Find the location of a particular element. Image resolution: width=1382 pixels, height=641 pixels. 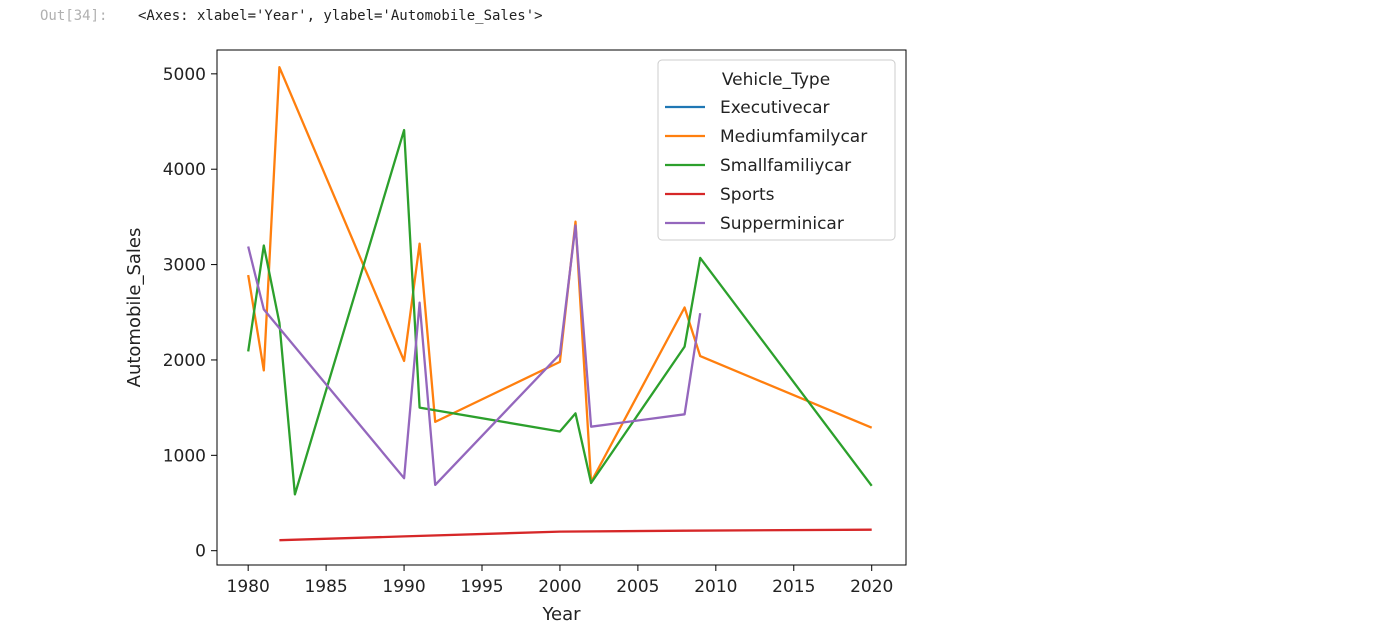

y-axis-label: Automobile_Sales is located at coordinates (134, 308).